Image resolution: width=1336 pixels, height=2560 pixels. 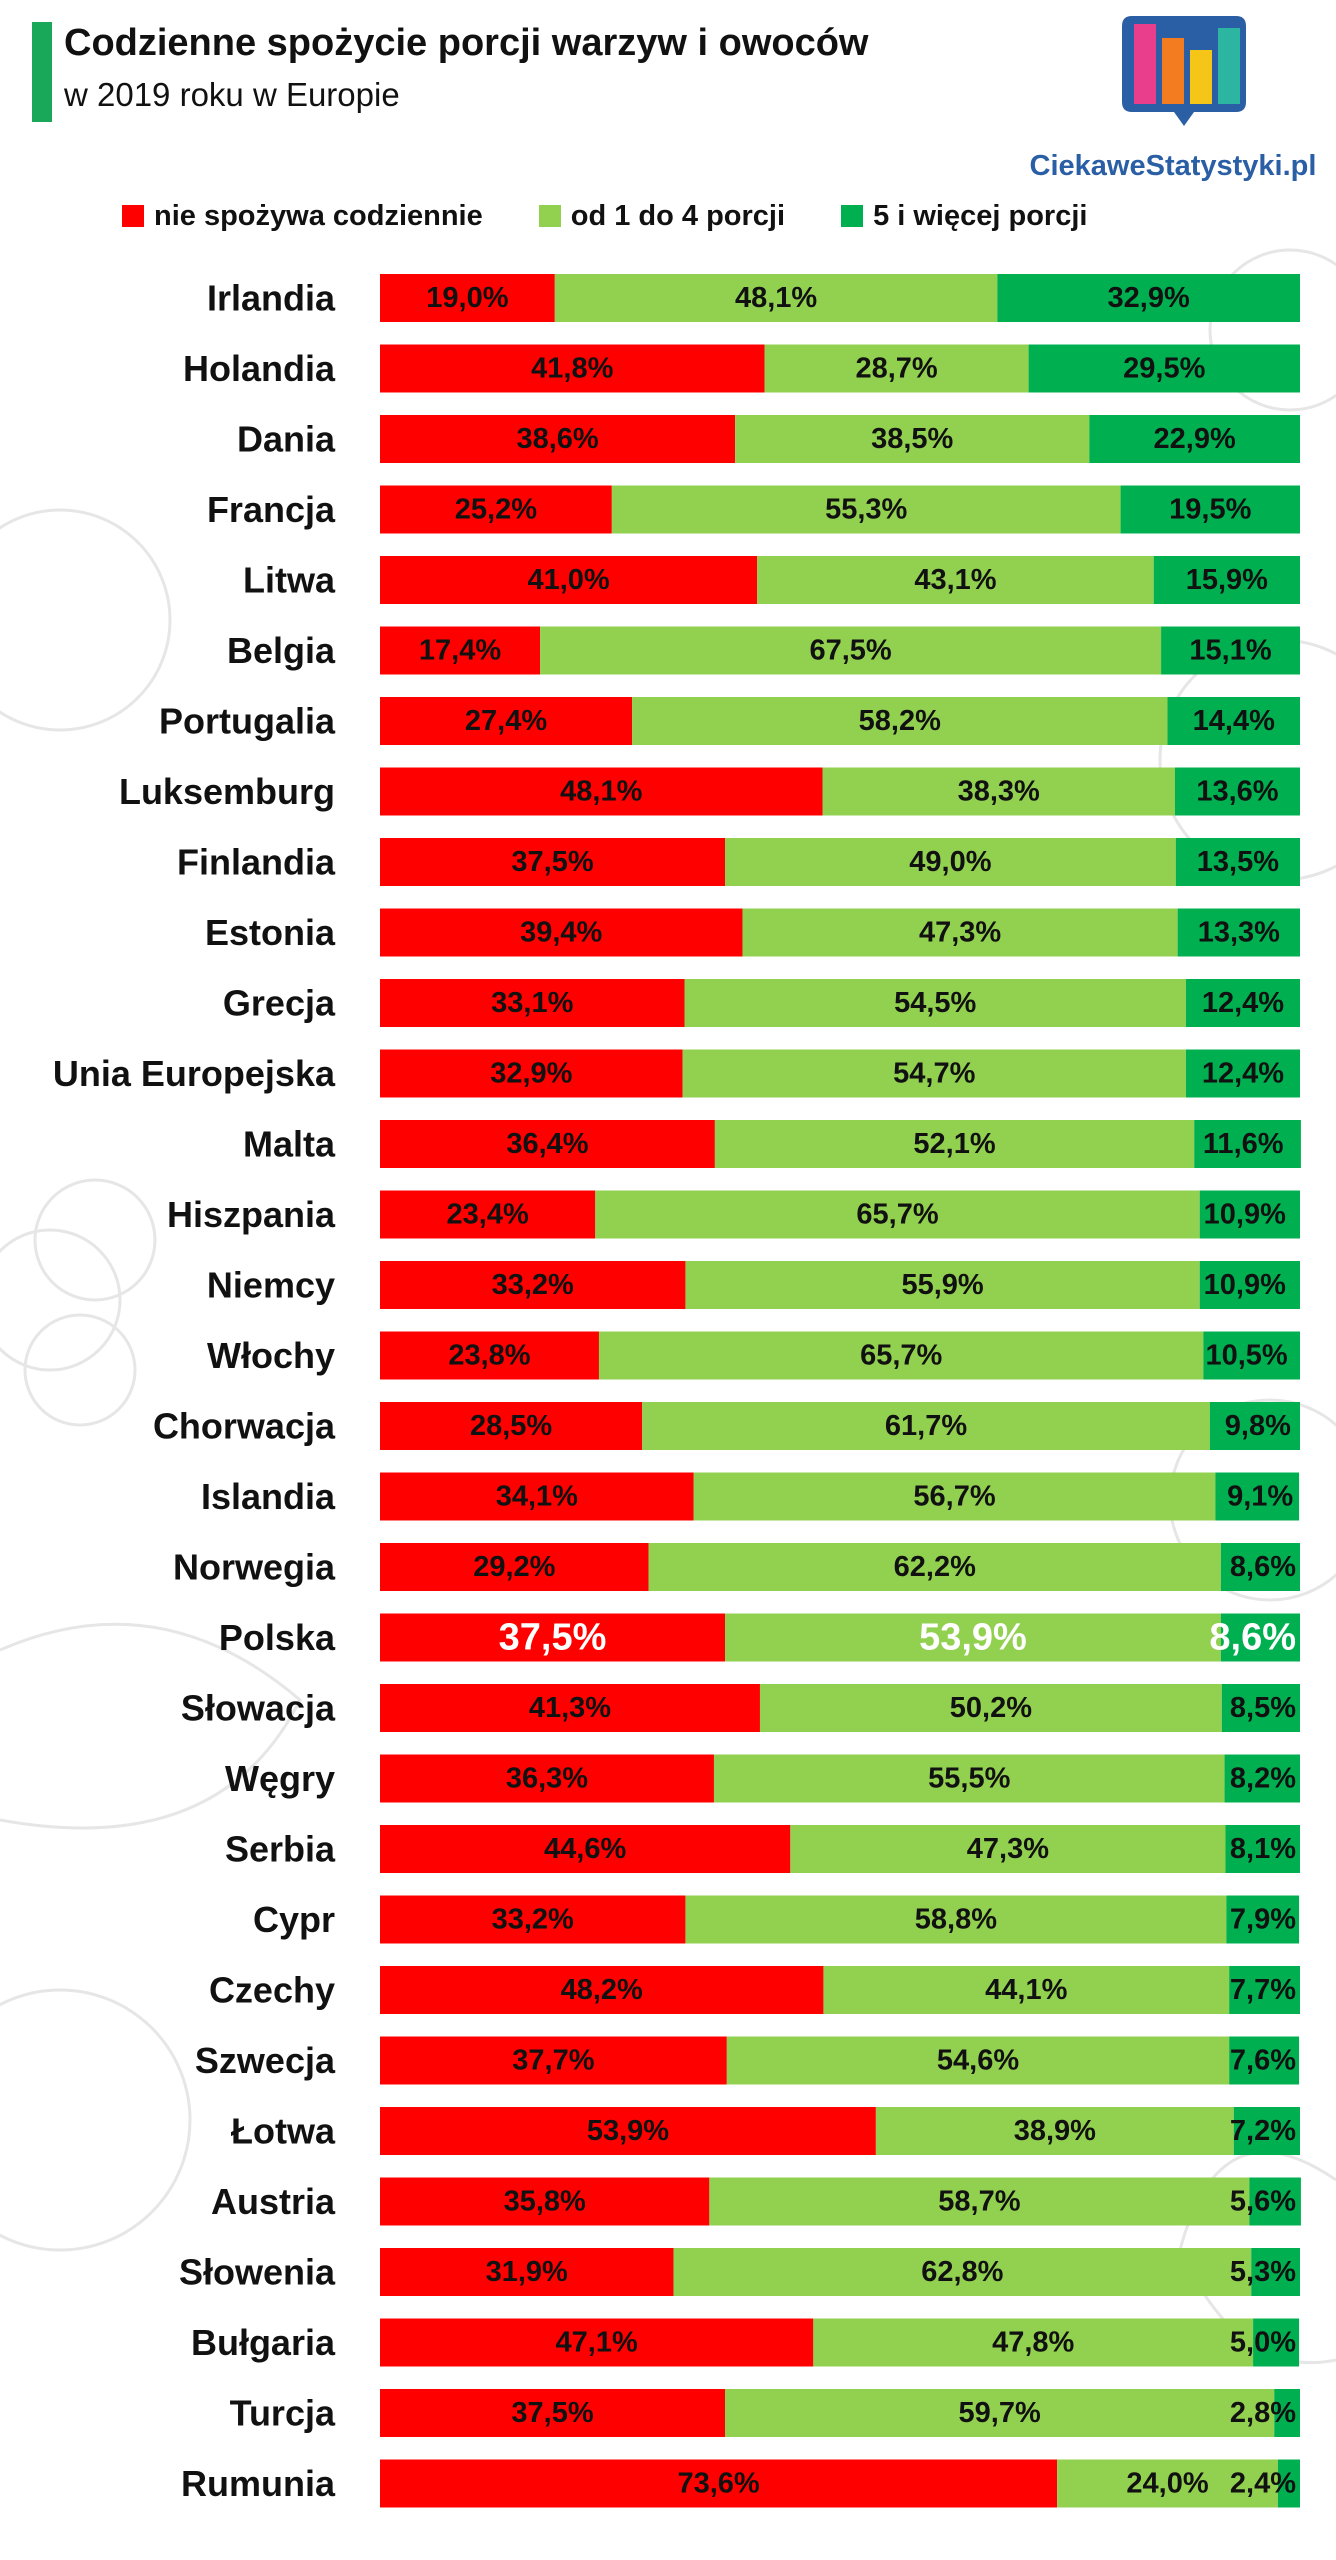 I want to click on category-label: Szwecja, so click(x=265, y=2060).